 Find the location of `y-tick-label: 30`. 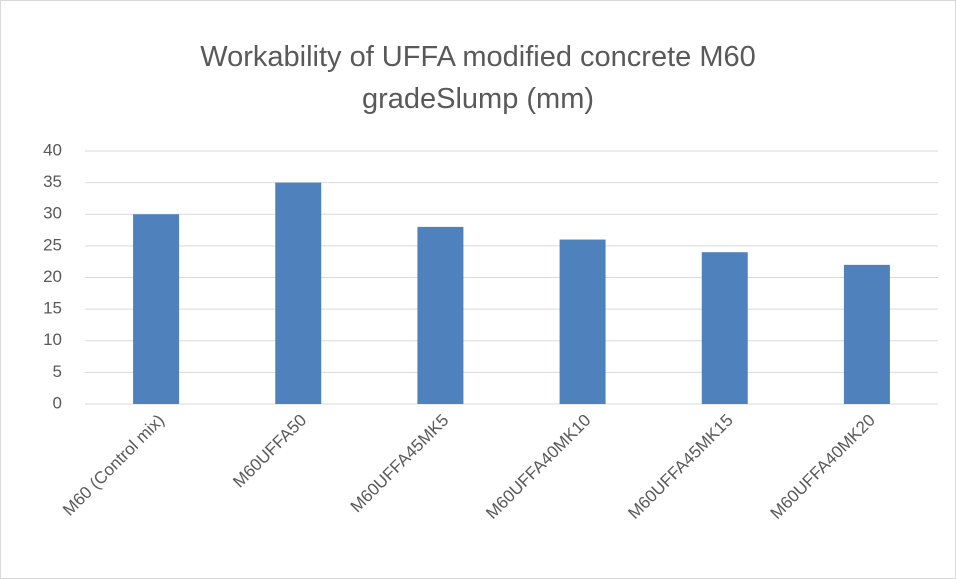

y-tick-label: 30 is located at coordinates (52, 213).